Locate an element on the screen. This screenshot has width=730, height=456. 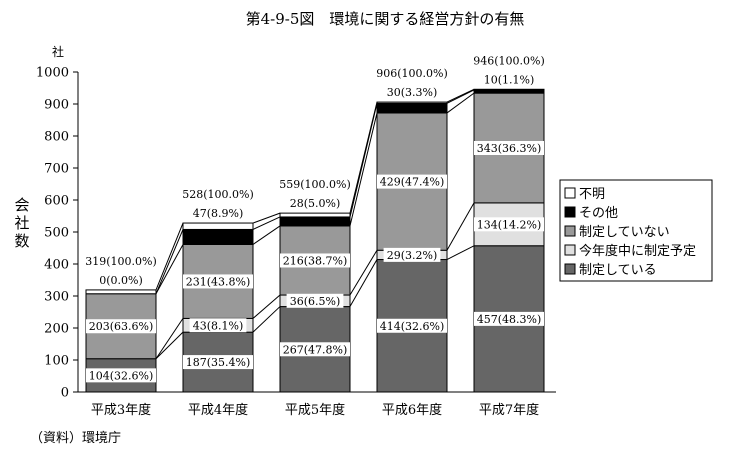
data-label: 343(36.3%) is located at coordinates (509, 148).